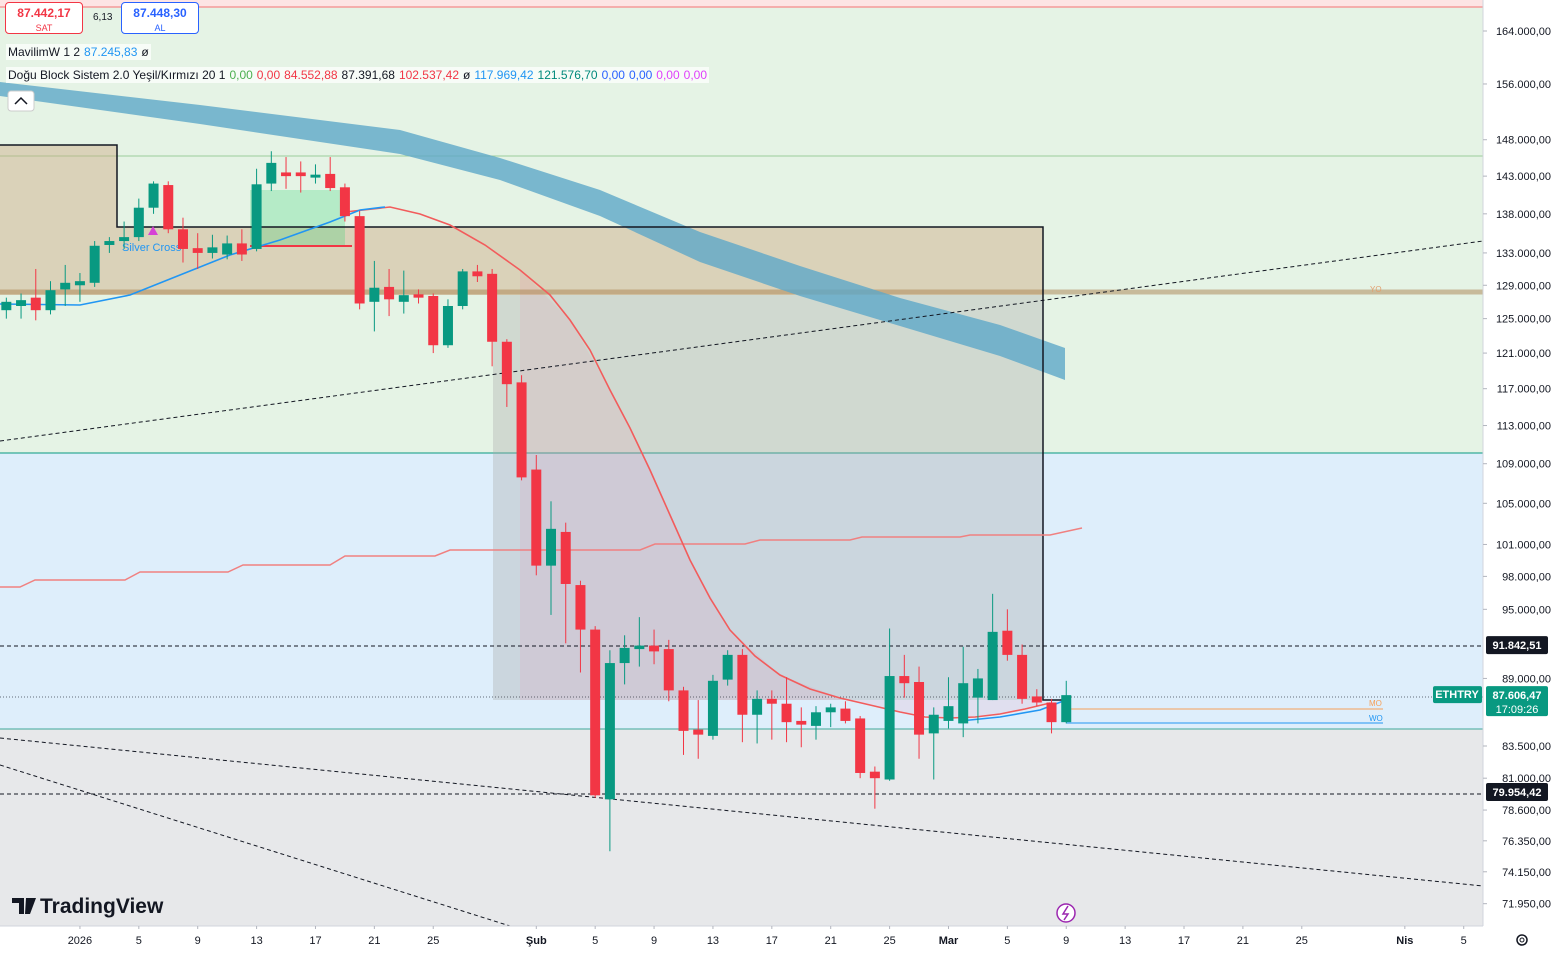 The image size is (1561, 956). What do you see at coordinates (1523, 545) in the screenshot?
I see `y-tick-label: 101.000,00` at bounding box center [1523, 545].